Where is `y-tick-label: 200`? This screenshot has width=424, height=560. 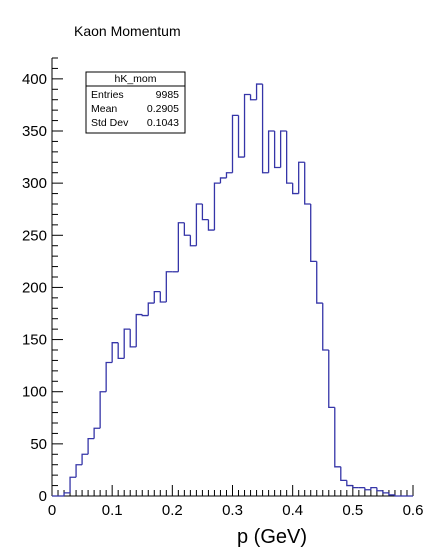 y-tick-label: 200 is located at coordinates (34, 287).